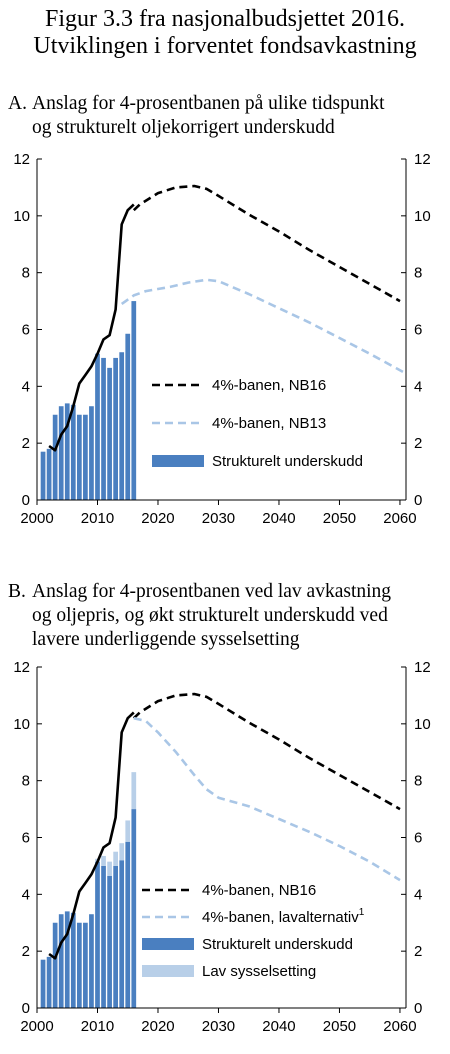  I want to click on panel-a-title-line2: og strukturelt oljekorrigert underskudd, so click(183, 127).